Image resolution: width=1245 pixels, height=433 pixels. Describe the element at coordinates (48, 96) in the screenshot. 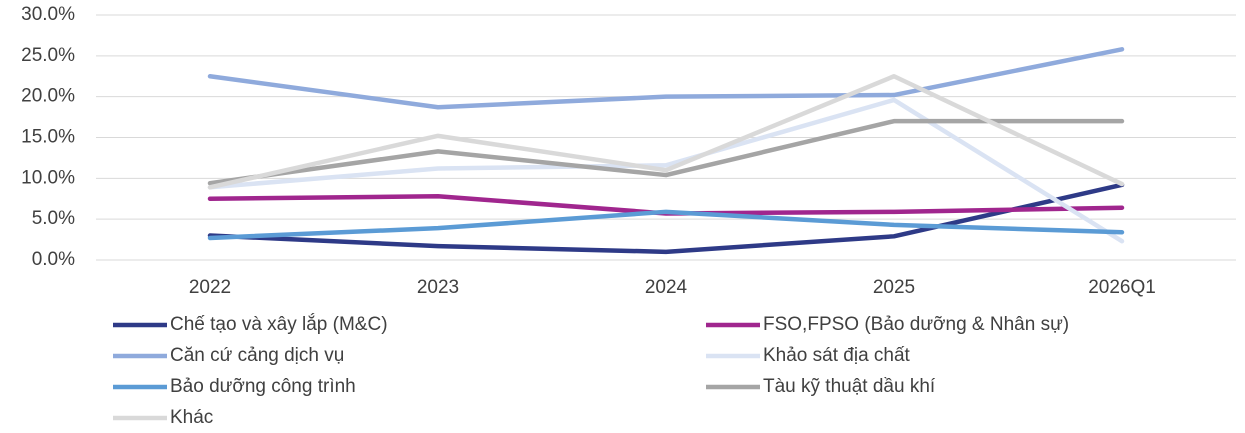

I see `y-tick-label: 20.0%` at that location.